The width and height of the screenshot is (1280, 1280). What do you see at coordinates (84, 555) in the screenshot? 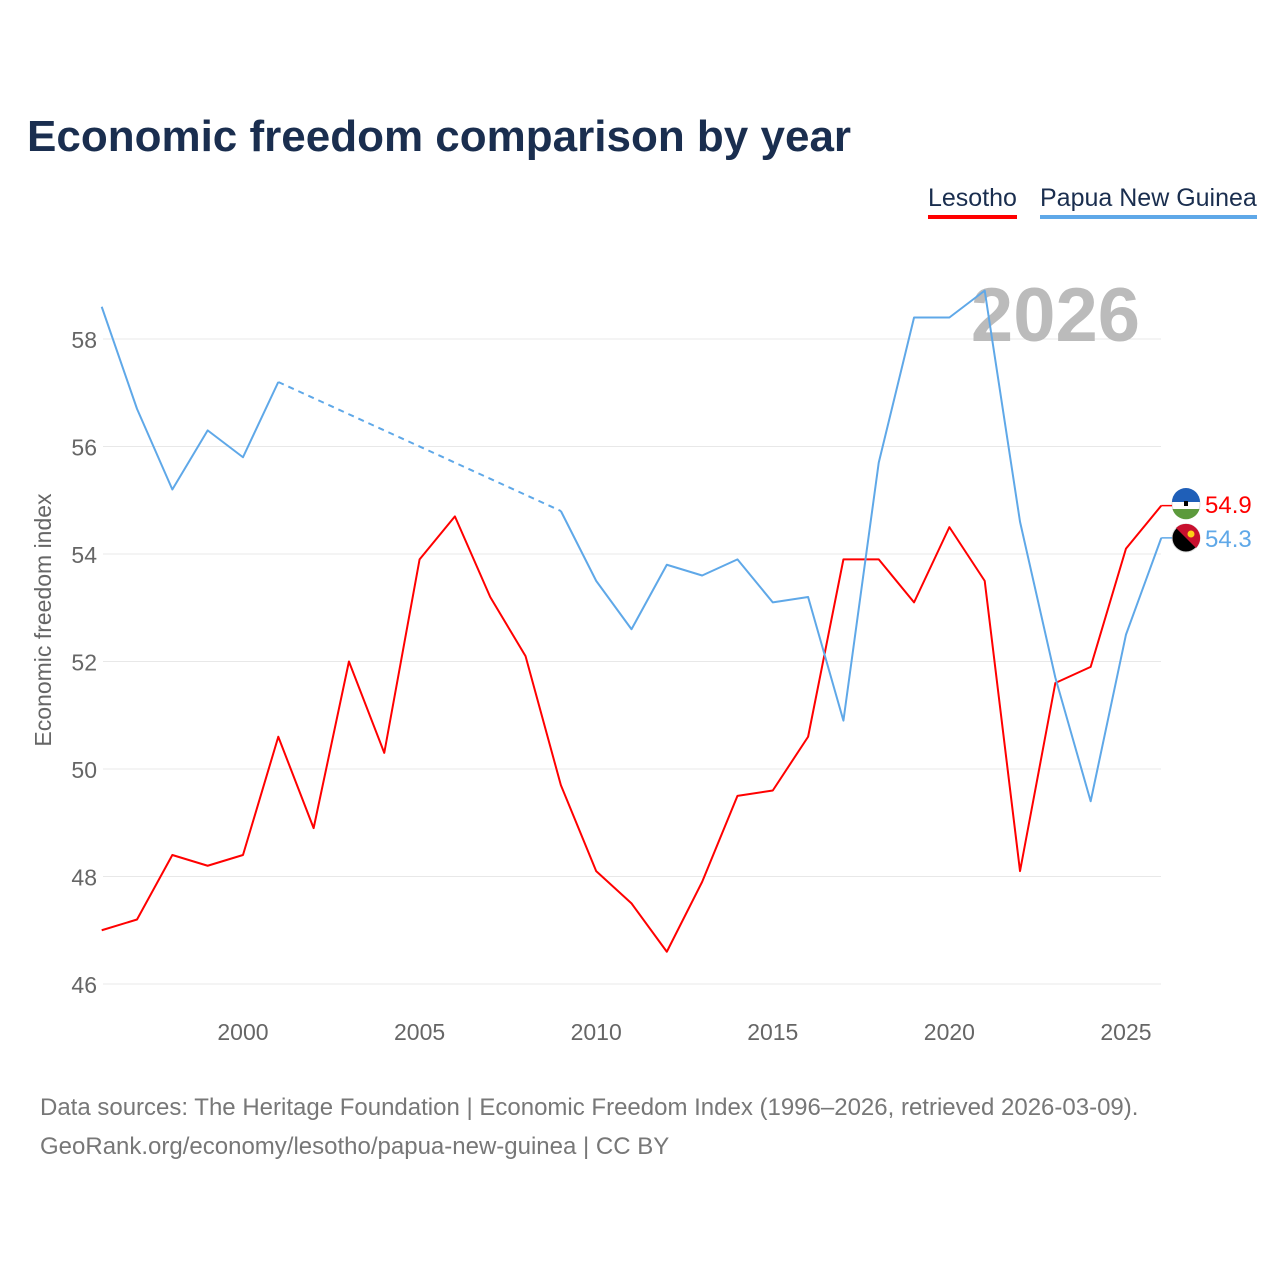
I see `y-tick-label: 54` at bounding box center [84, 555].